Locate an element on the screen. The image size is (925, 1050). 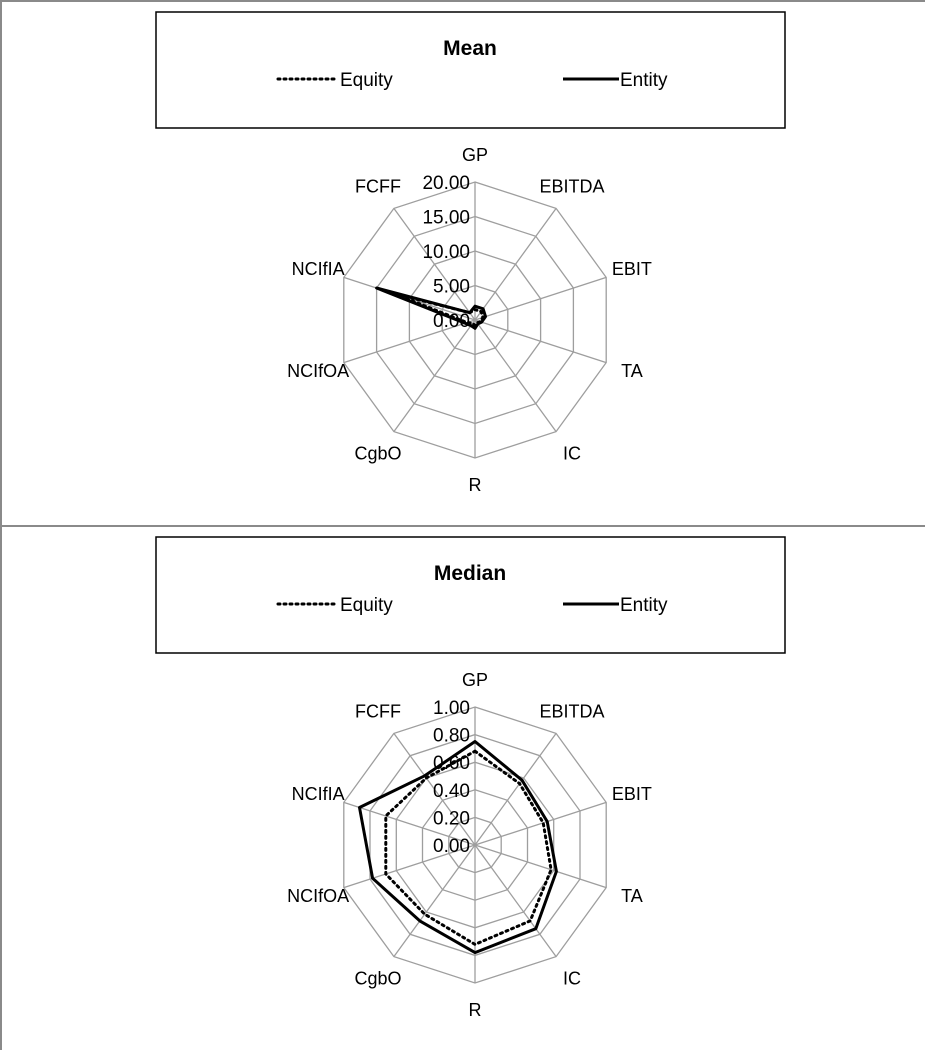
chart-title: Mean is located at coordinates (470, 48).